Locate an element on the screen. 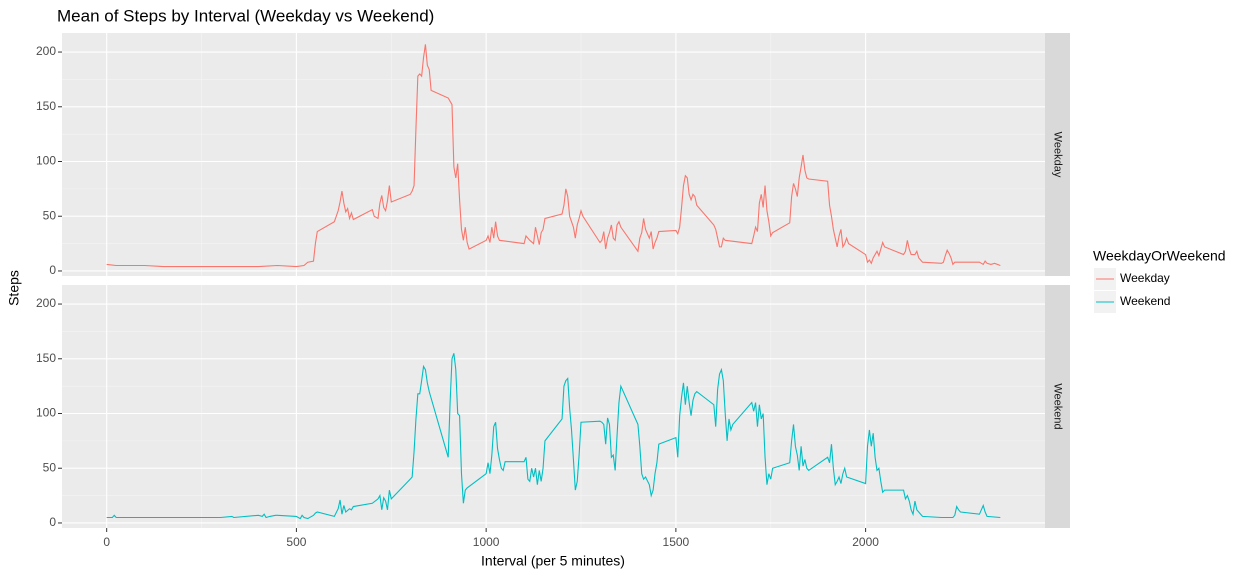 This screenshot has height=576, width=1248. facet-label: Weekend is located at coordinates (1058, 406).